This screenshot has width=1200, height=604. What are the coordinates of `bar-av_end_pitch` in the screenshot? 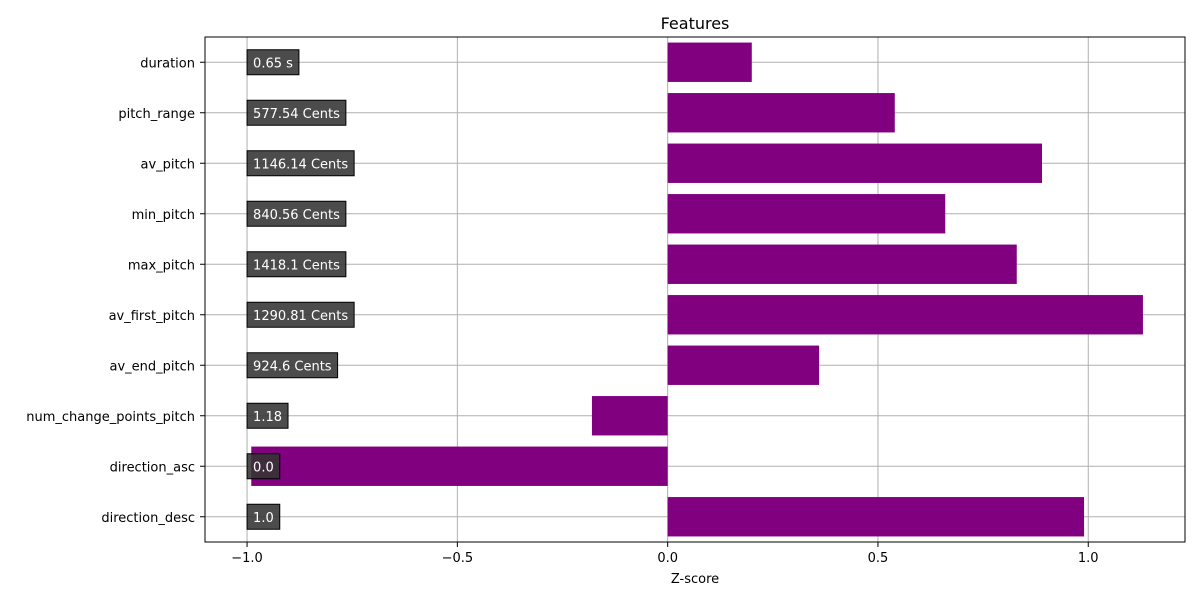 It's located at (743, 365).